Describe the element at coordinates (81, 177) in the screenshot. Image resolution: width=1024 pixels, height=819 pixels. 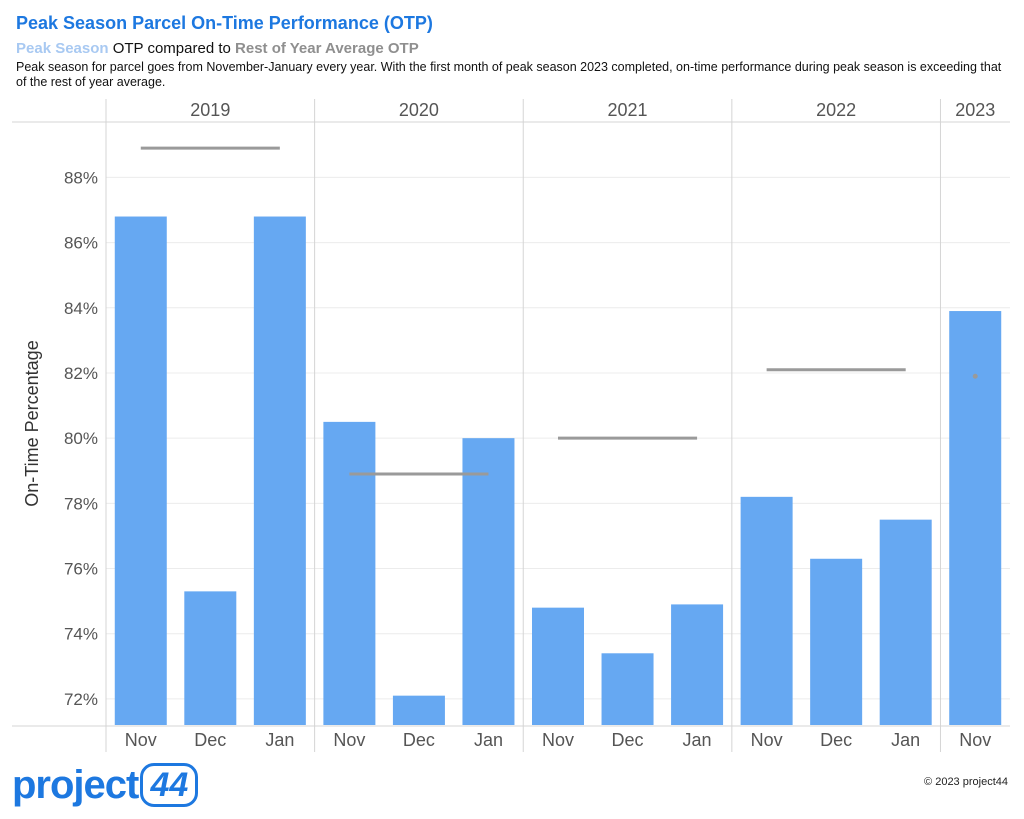
I see `y-tick-label: 88%` at that location.